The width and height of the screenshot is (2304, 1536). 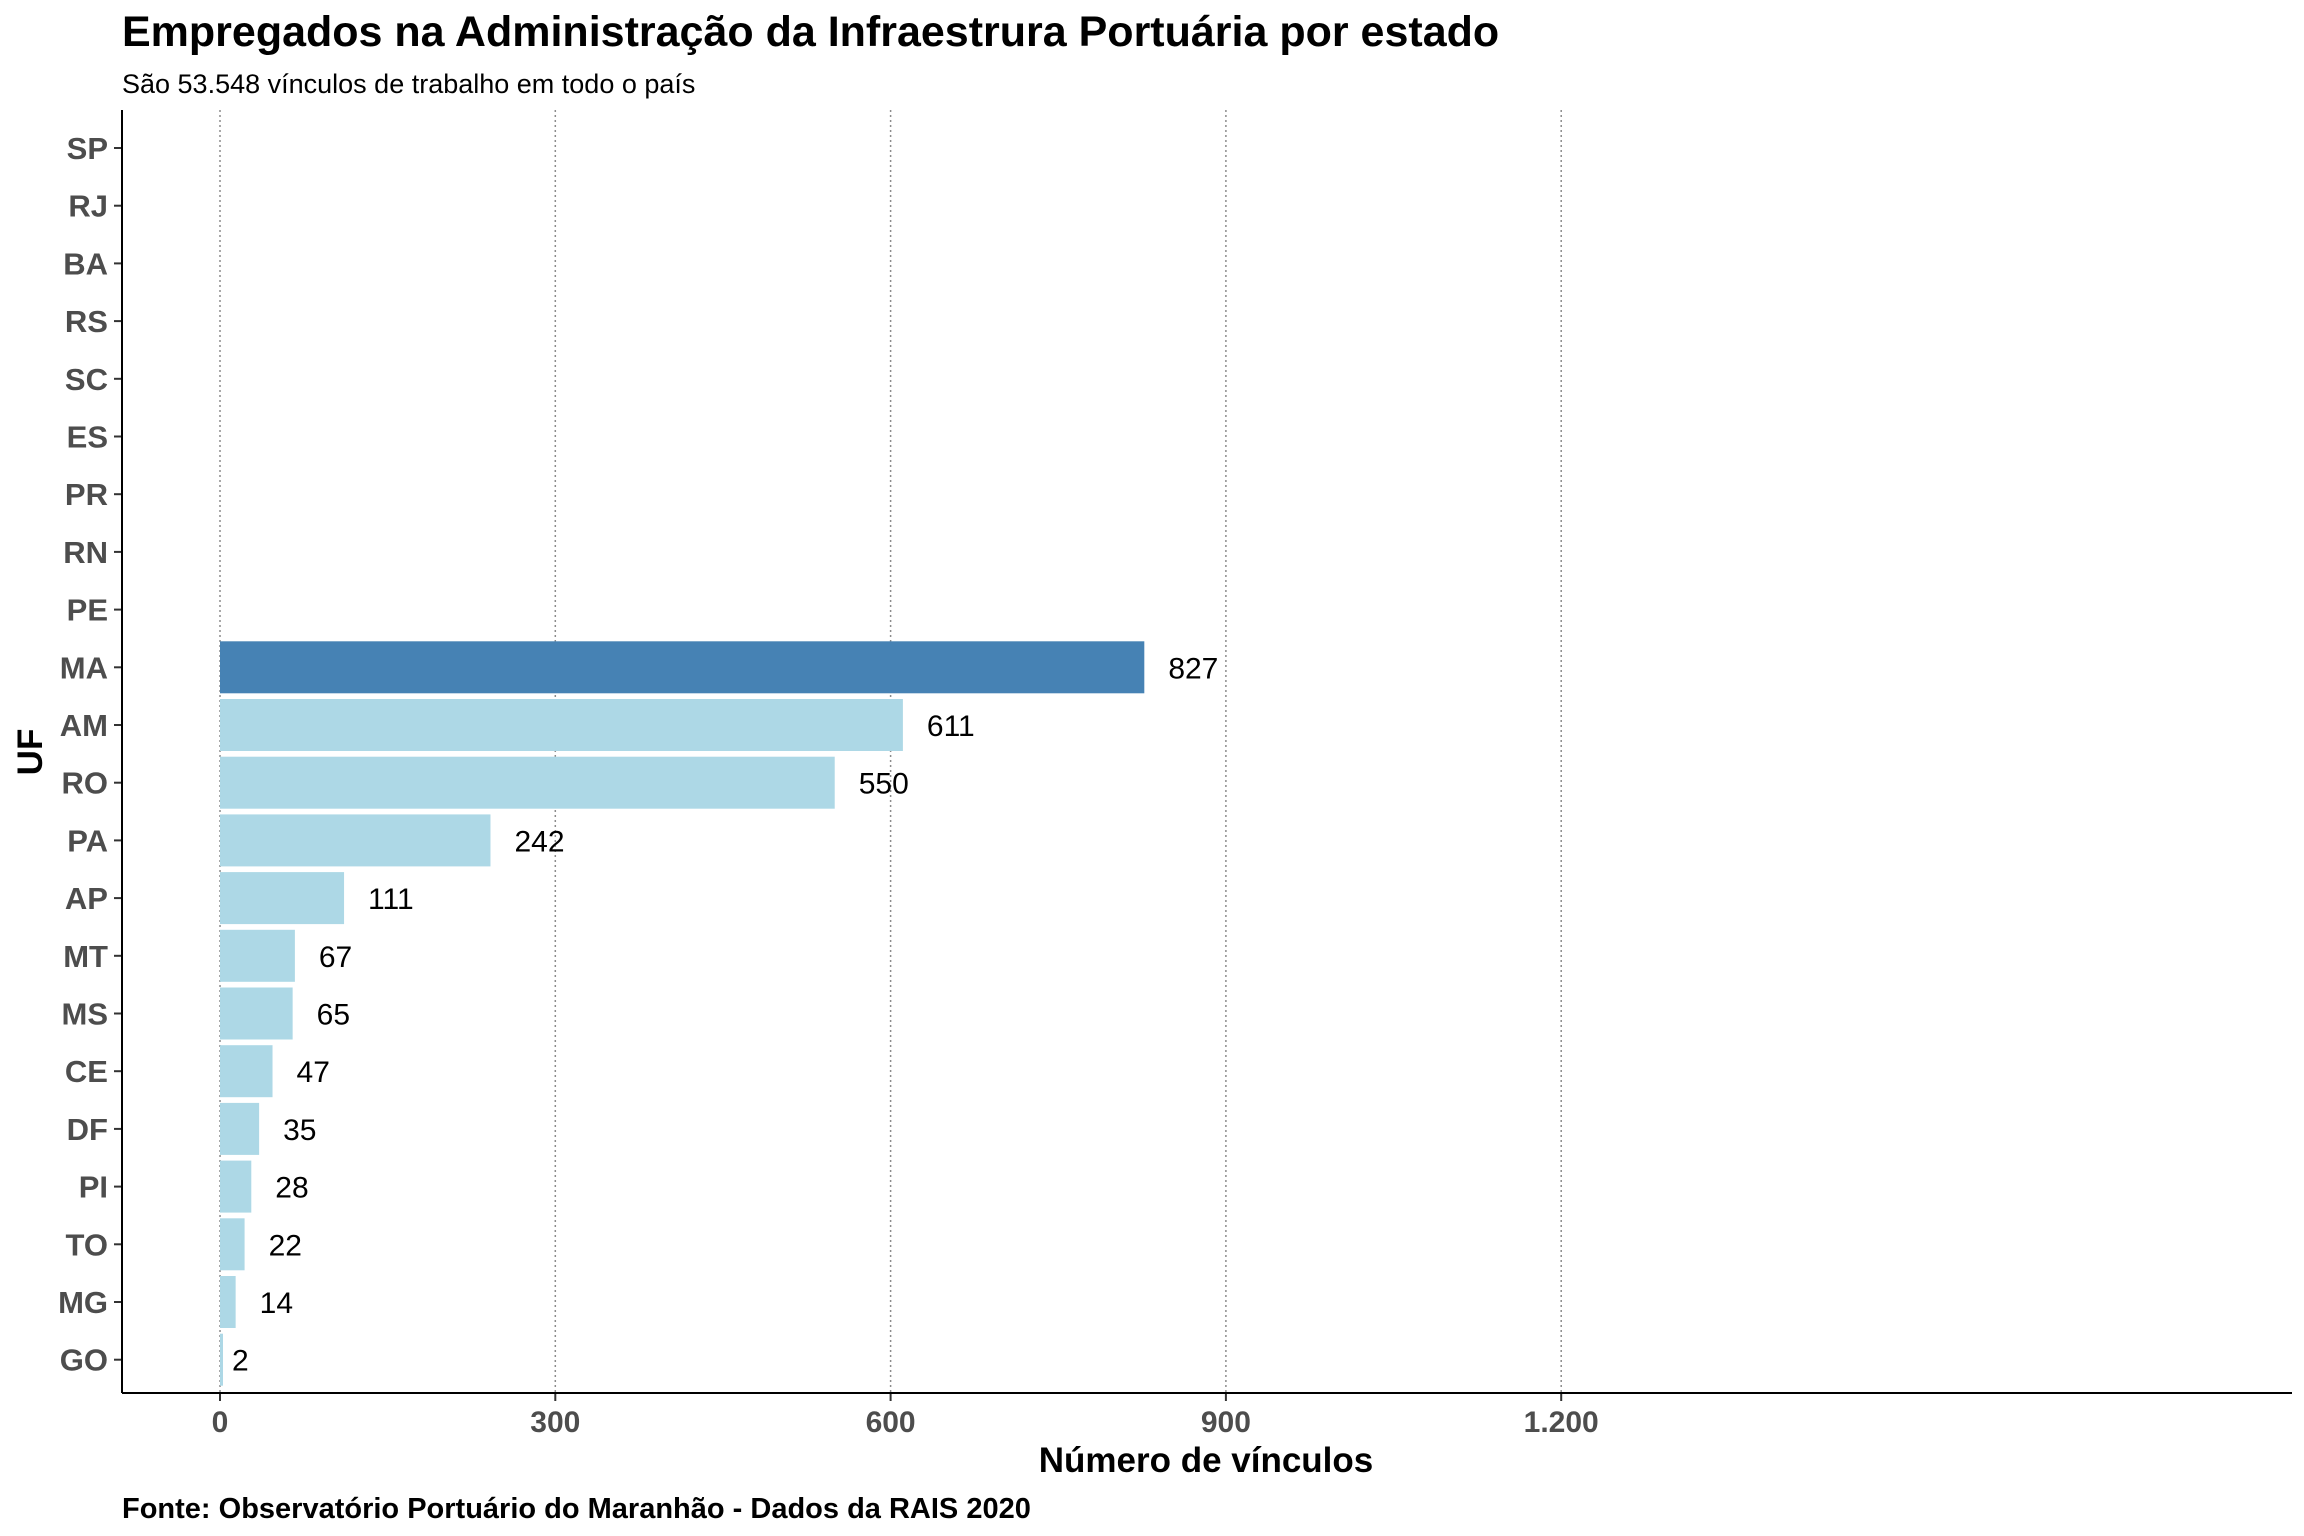 What do you see at coordinates (86, 898) in the screenshot?
I see `y-tick-label-ap: AP` at bounding box center [86, 898].